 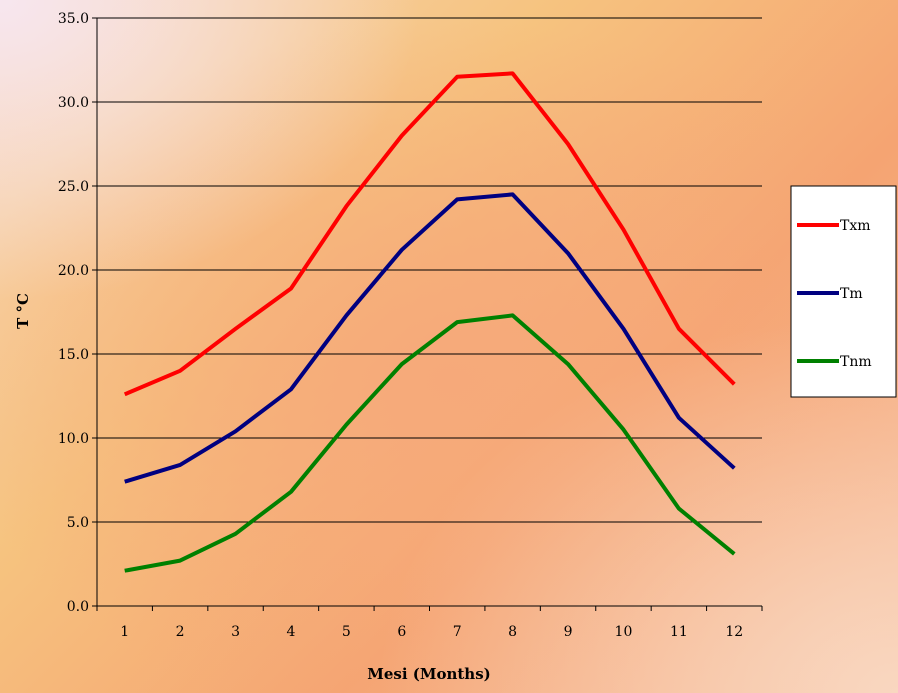 I want to click on legend-label-tnm: Tnm, so click(x=856, y=362).